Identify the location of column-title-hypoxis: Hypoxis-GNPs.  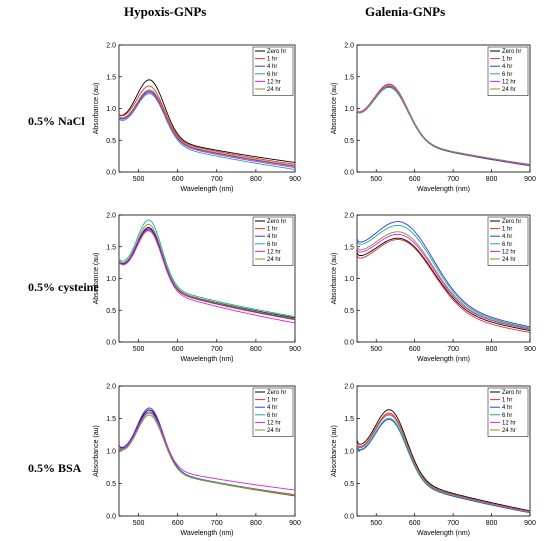
(165, 11).